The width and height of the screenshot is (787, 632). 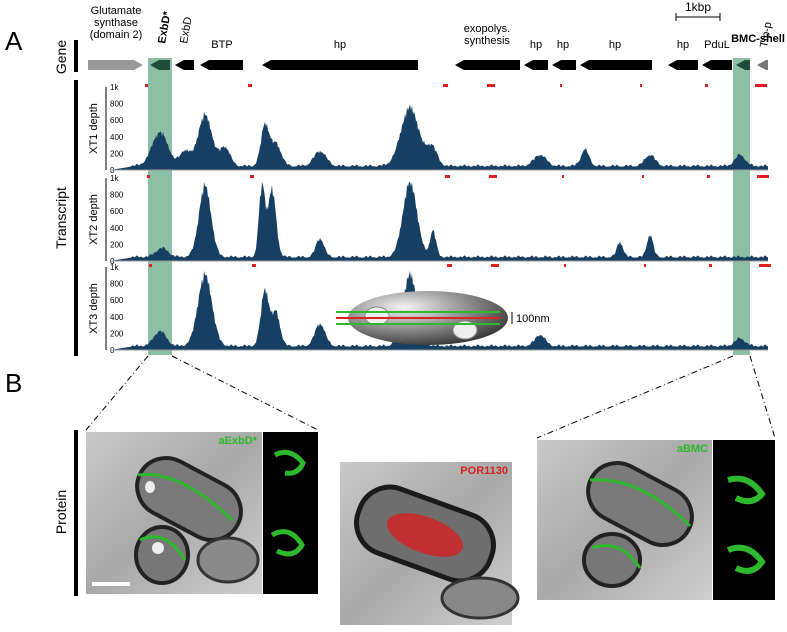 I want to click on gene-label: Glutamate, so click(x=116, y=11).